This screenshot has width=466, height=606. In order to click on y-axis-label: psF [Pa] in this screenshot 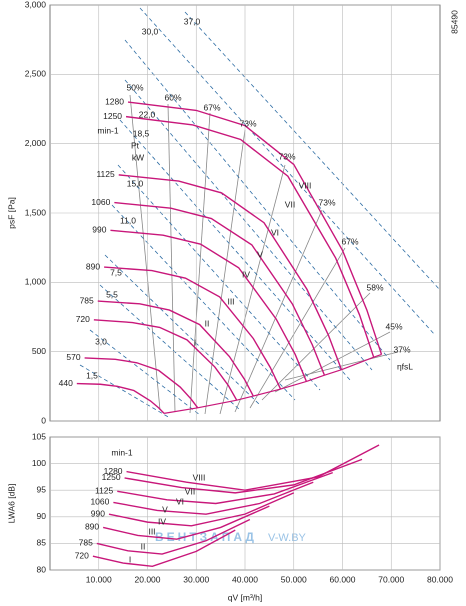, I will do `click(11, 213)`.